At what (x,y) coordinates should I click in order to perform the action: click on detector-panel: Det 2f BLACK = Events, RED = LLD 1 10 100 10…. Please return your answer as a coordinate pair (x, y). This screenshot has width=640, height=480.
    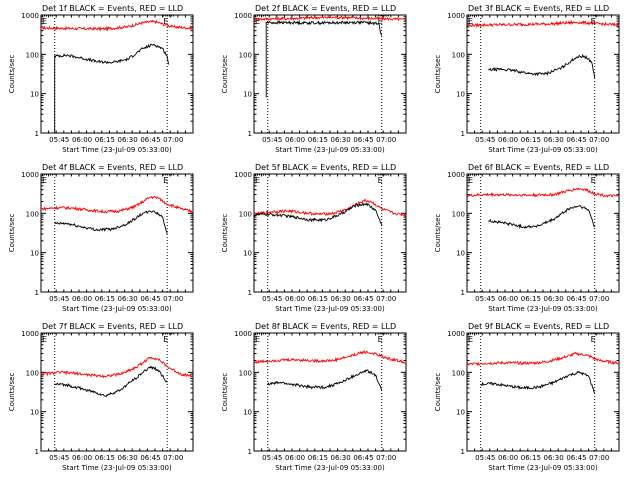
    Looking at the image, I should click on (314, 79).